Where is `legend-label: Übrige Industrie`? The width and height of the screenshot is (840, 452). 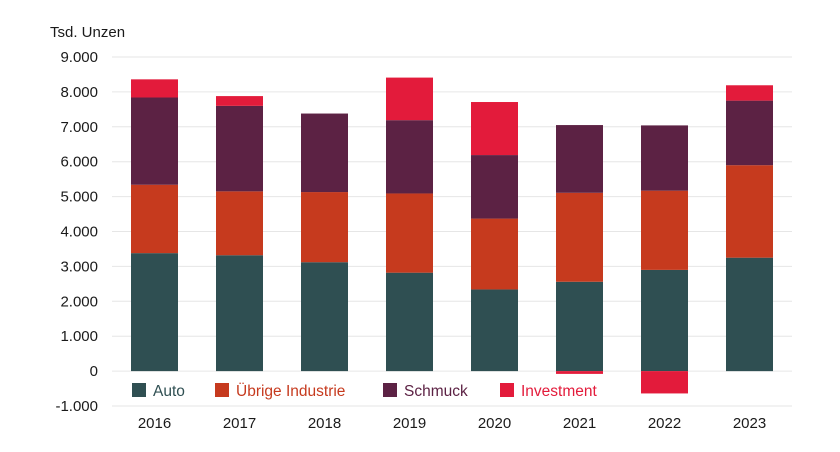 legend-label: Übrige Industrie is located at coordinates (290, 391).